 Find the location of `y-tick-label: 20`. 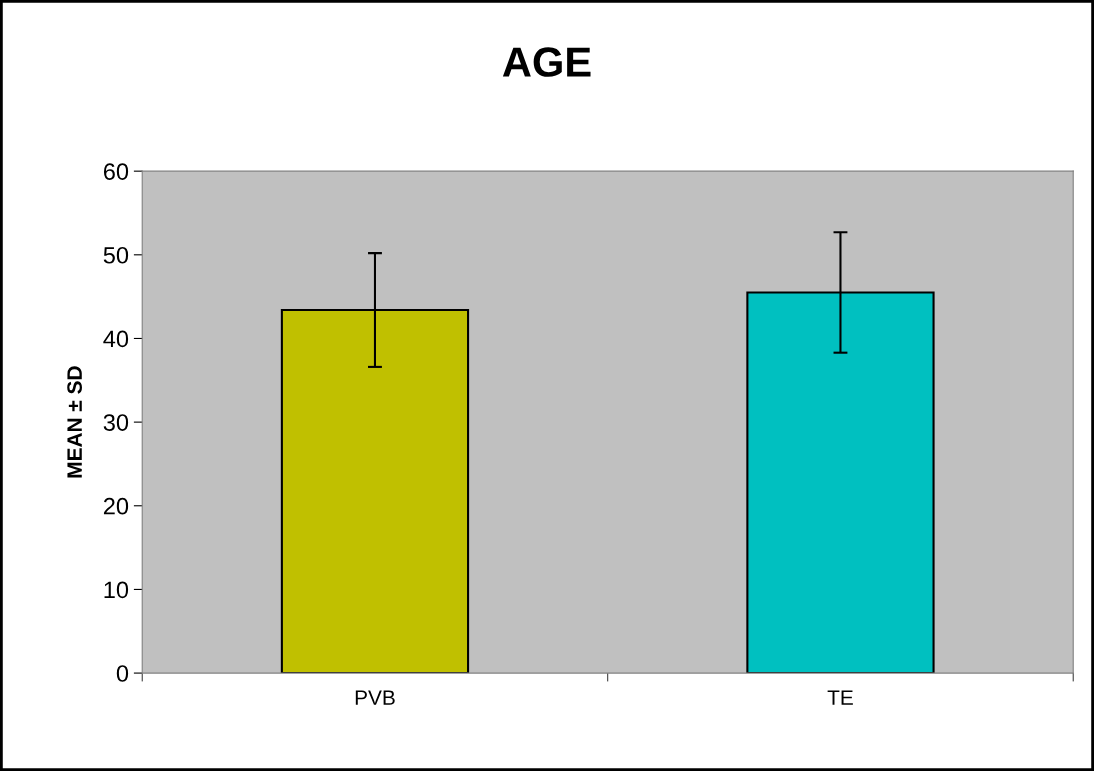

y-tick-label: 20 is located at coordinates (116, 506).